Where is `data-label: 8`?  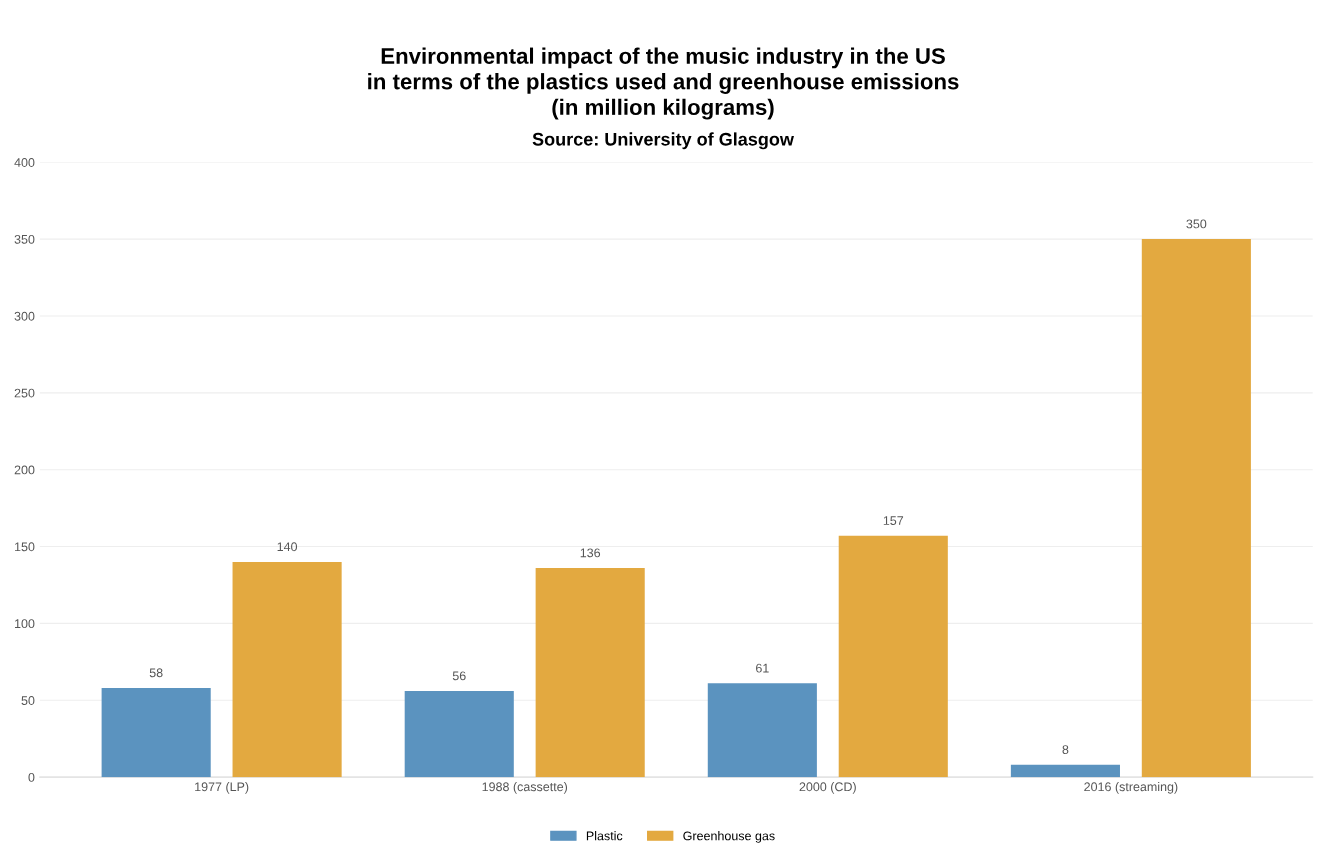 data-label: 8 is located at coordinates (1065, 750).